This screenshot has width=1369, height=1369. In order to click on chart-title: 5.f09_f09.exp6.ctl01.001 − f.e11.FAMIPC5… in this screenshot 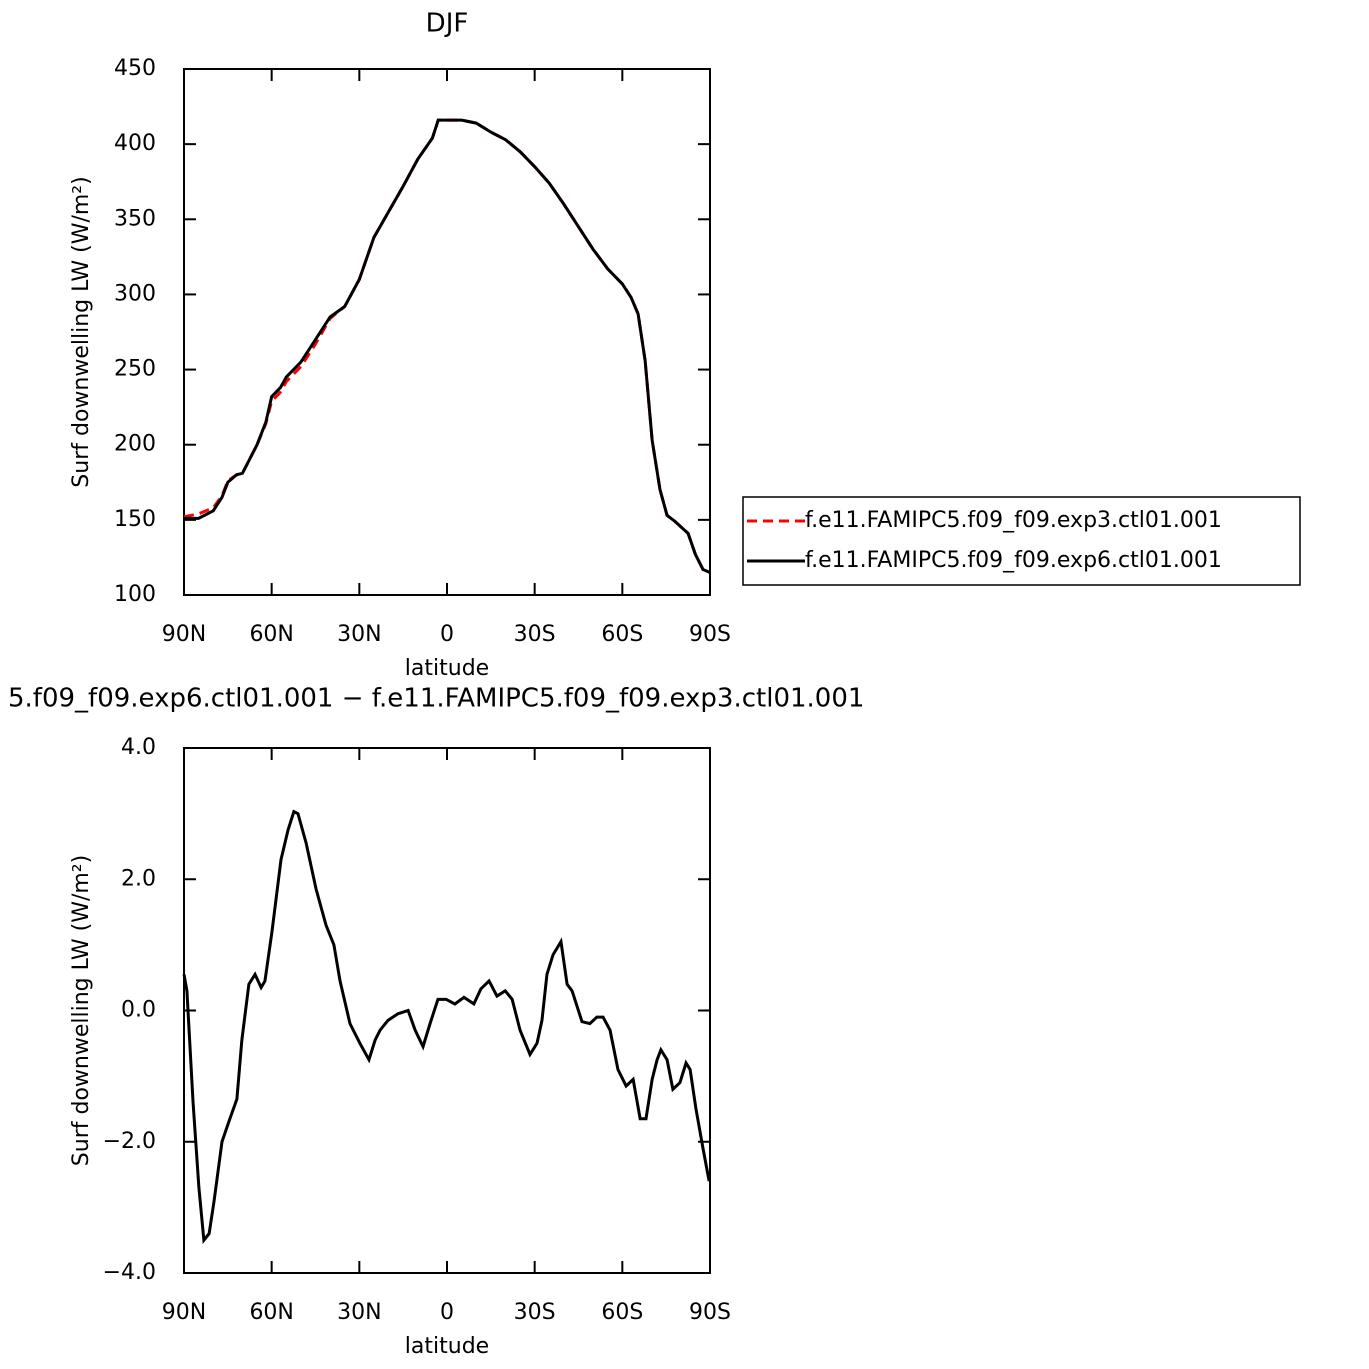, I will do `click(436, 699)`.